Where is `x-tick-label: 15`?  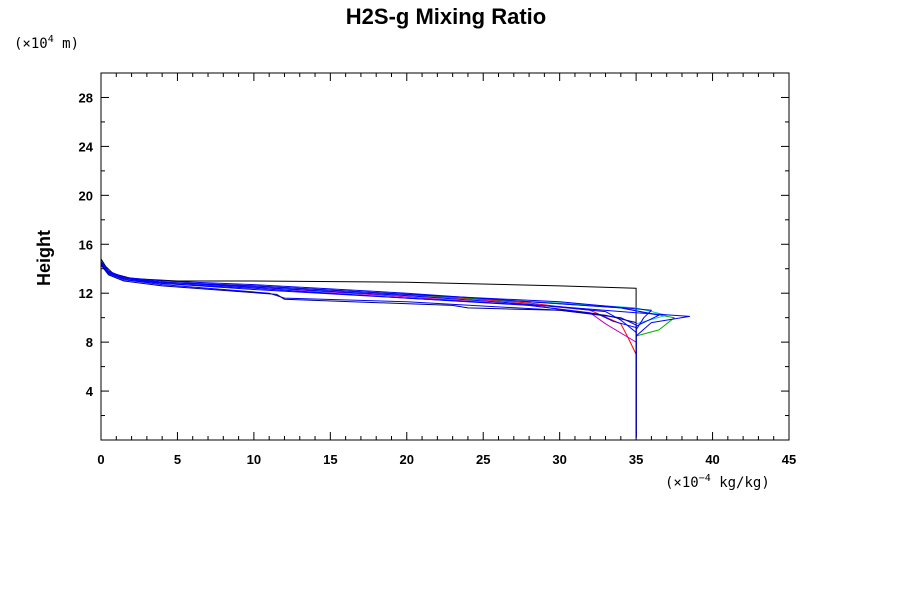 x-tick-label: 15 is located at coordinates (330, 459).